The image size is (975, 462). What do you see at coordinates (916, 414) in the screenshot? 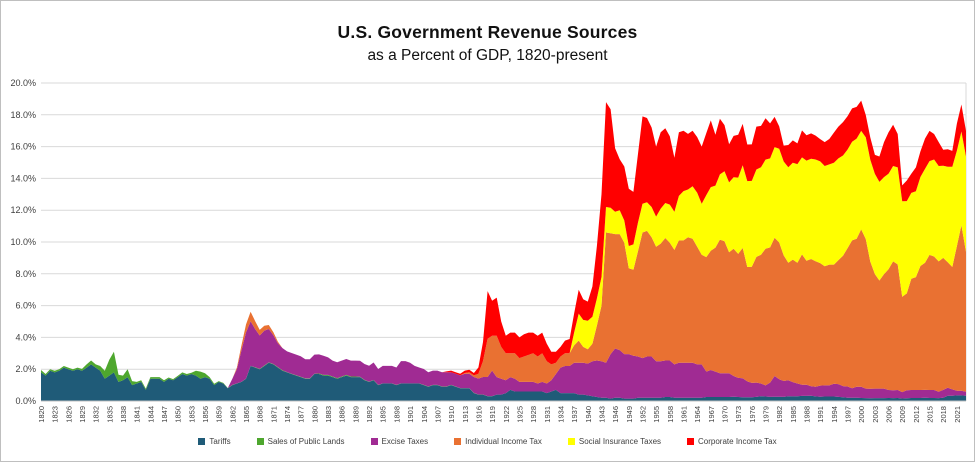
I see `x-tick-label: 2012` at bounding box center [916, 414].